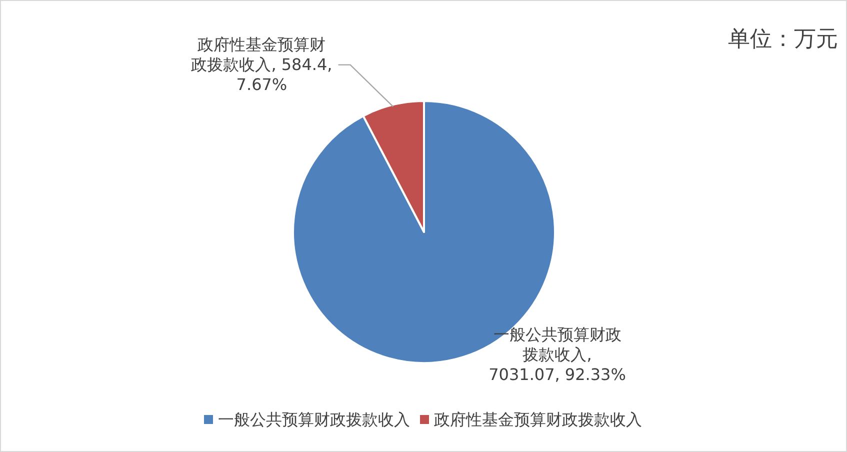 Image resolution: width=847 pixels, height=452 pixels. I want to click on legend-label: 一般公共预算财政拨款收入, so click(314, 419).